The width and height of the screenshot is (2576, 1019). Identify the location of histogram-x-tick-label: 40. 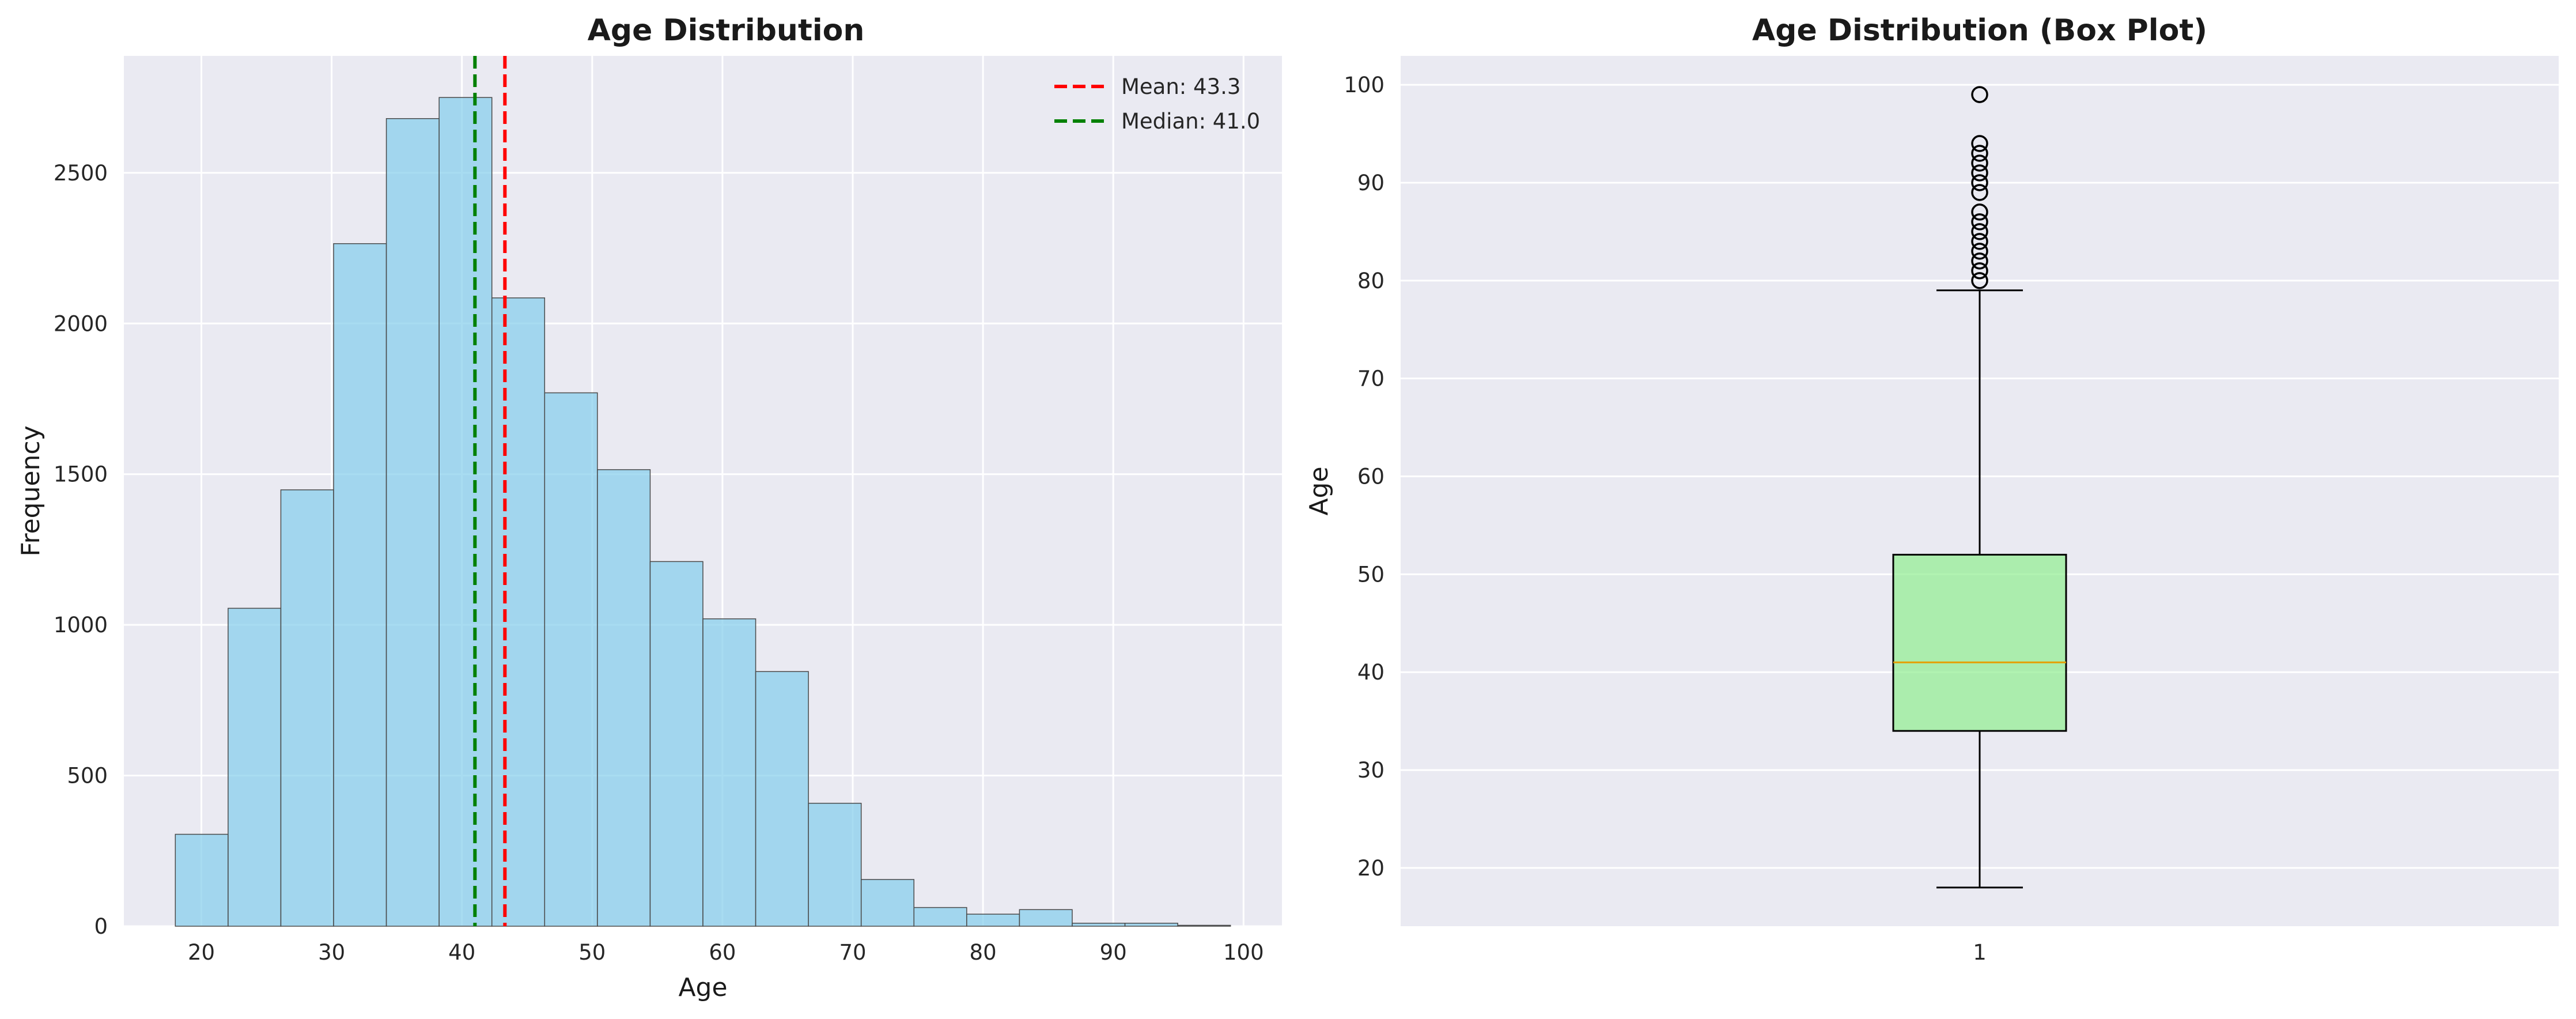
(461, 952).